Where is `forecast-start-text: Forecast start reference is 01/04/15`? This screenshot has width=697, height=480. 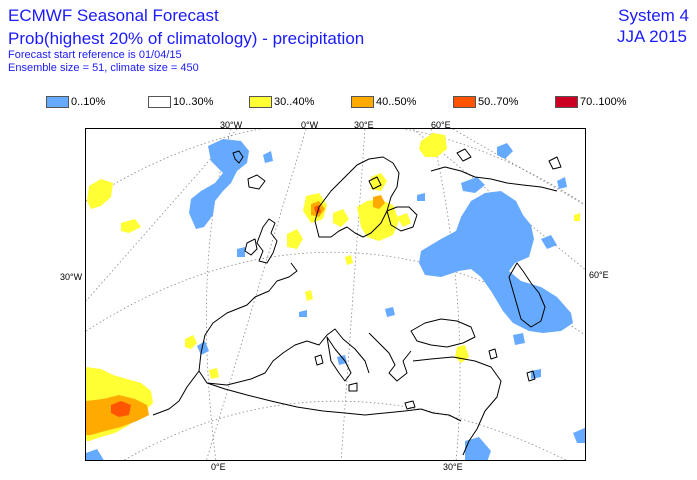 forecast-start-text: Forecast start reference is 01/04/15 is located at coordinates (95, 55).